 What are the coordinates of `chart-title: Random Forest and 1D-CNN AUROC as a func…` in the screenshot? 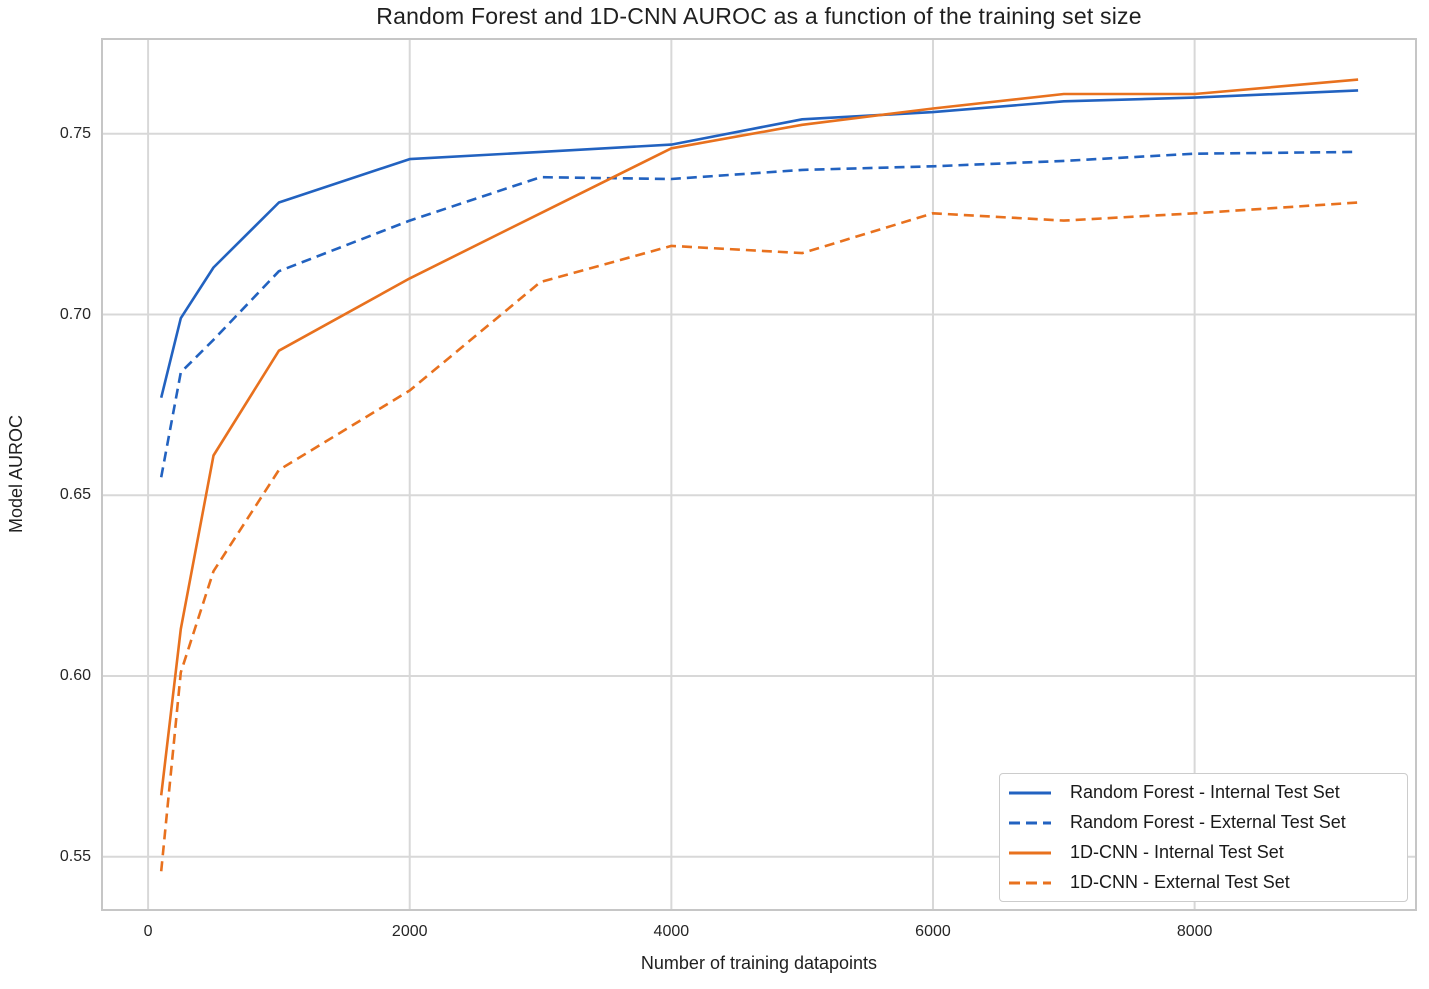 It's located at (759, 16).